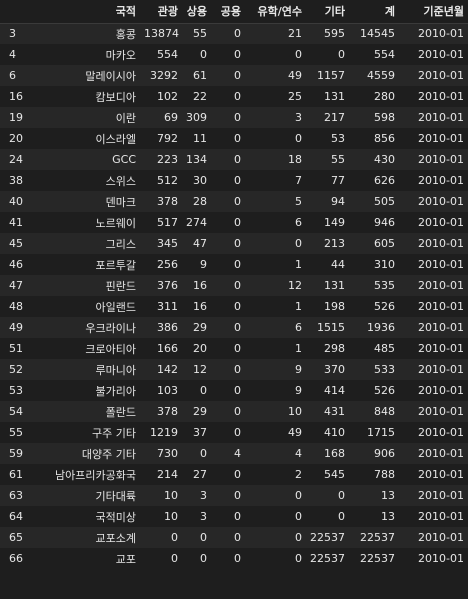  What do you see at coordinates (16, 390) in the screenshot?
I see `cell-index: 53` at bounding box center [16, 390].